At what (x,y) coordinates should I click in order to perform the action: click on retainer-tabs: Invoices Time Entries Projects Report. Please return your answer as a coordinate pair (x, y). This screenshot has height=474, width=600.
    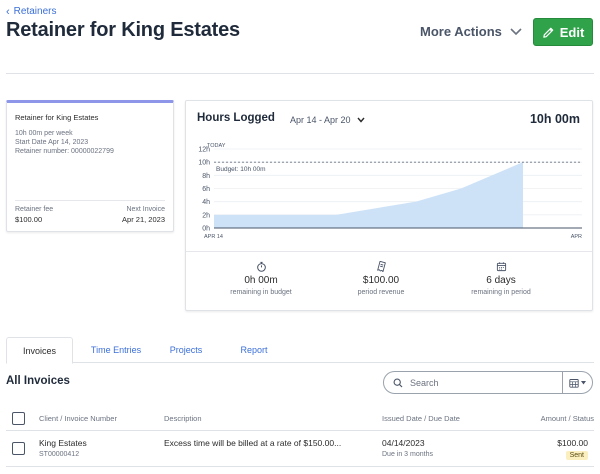
    Looking at the image, I should click on (300, 350).